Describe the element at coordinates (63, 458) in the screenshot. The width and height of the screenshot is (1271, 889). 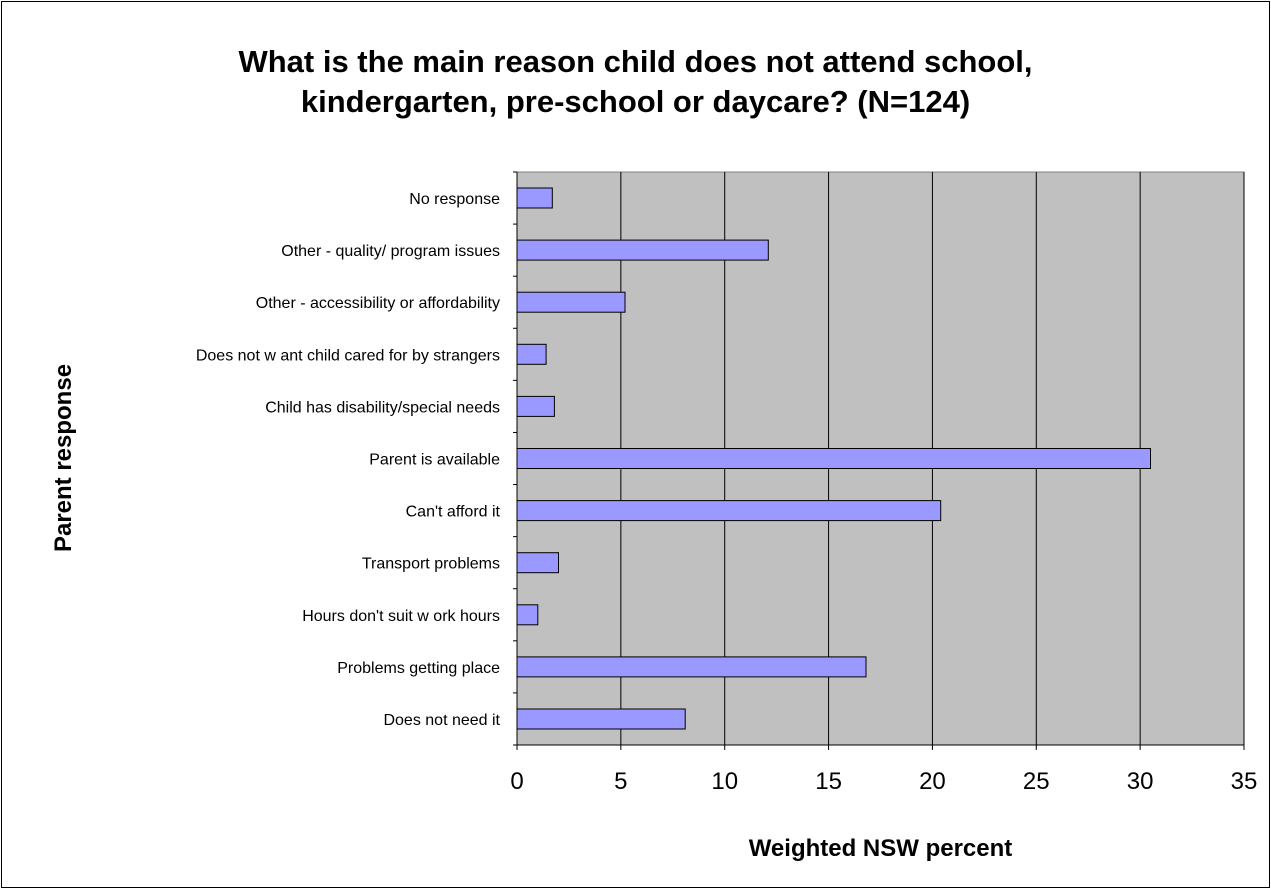
I see `y-axis-title: Parent response` at that location.